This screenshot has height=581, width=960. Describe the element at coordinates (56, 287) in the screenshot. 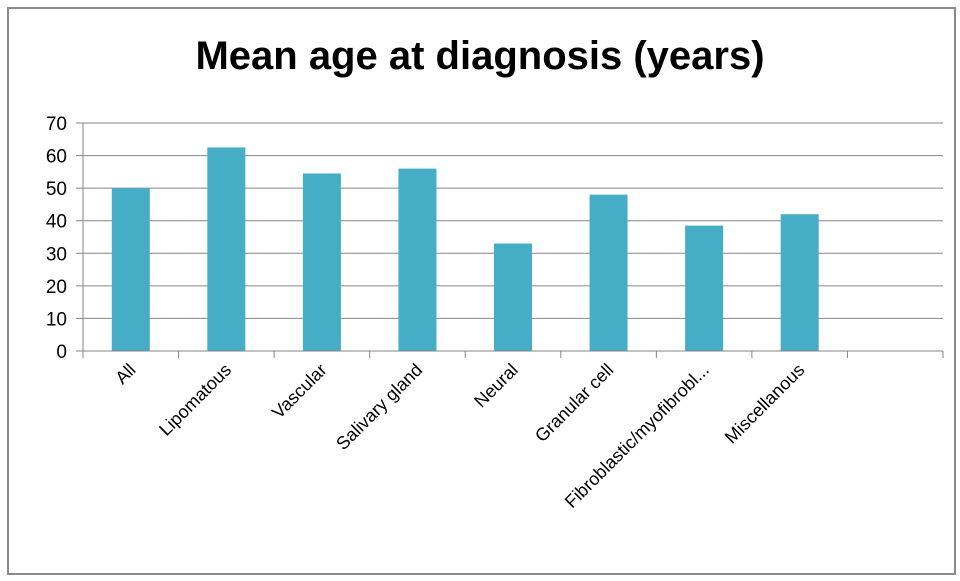

I see `y-tick-label-20: 20` at that location.